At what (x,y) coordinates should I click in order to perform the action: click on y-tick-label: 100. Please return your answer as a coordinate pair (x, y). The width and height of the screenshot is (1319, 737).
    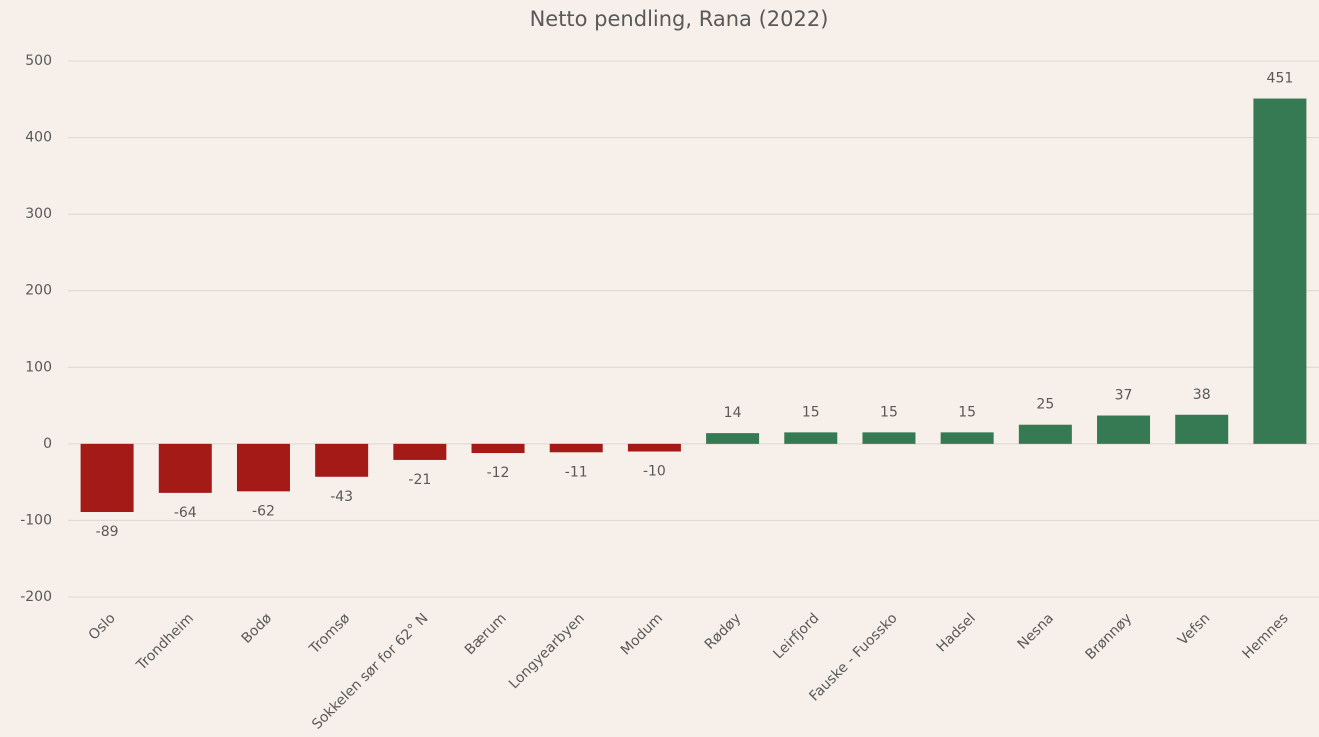
    Looking at the image, I should click on (38, 367).